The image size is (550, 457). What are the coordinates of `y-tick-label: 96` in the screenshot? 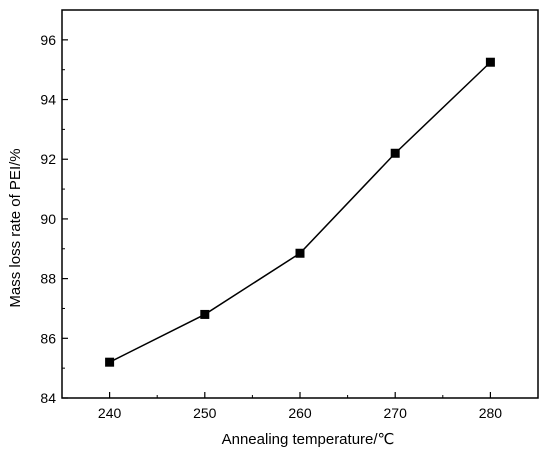 It's located at (48, 40).